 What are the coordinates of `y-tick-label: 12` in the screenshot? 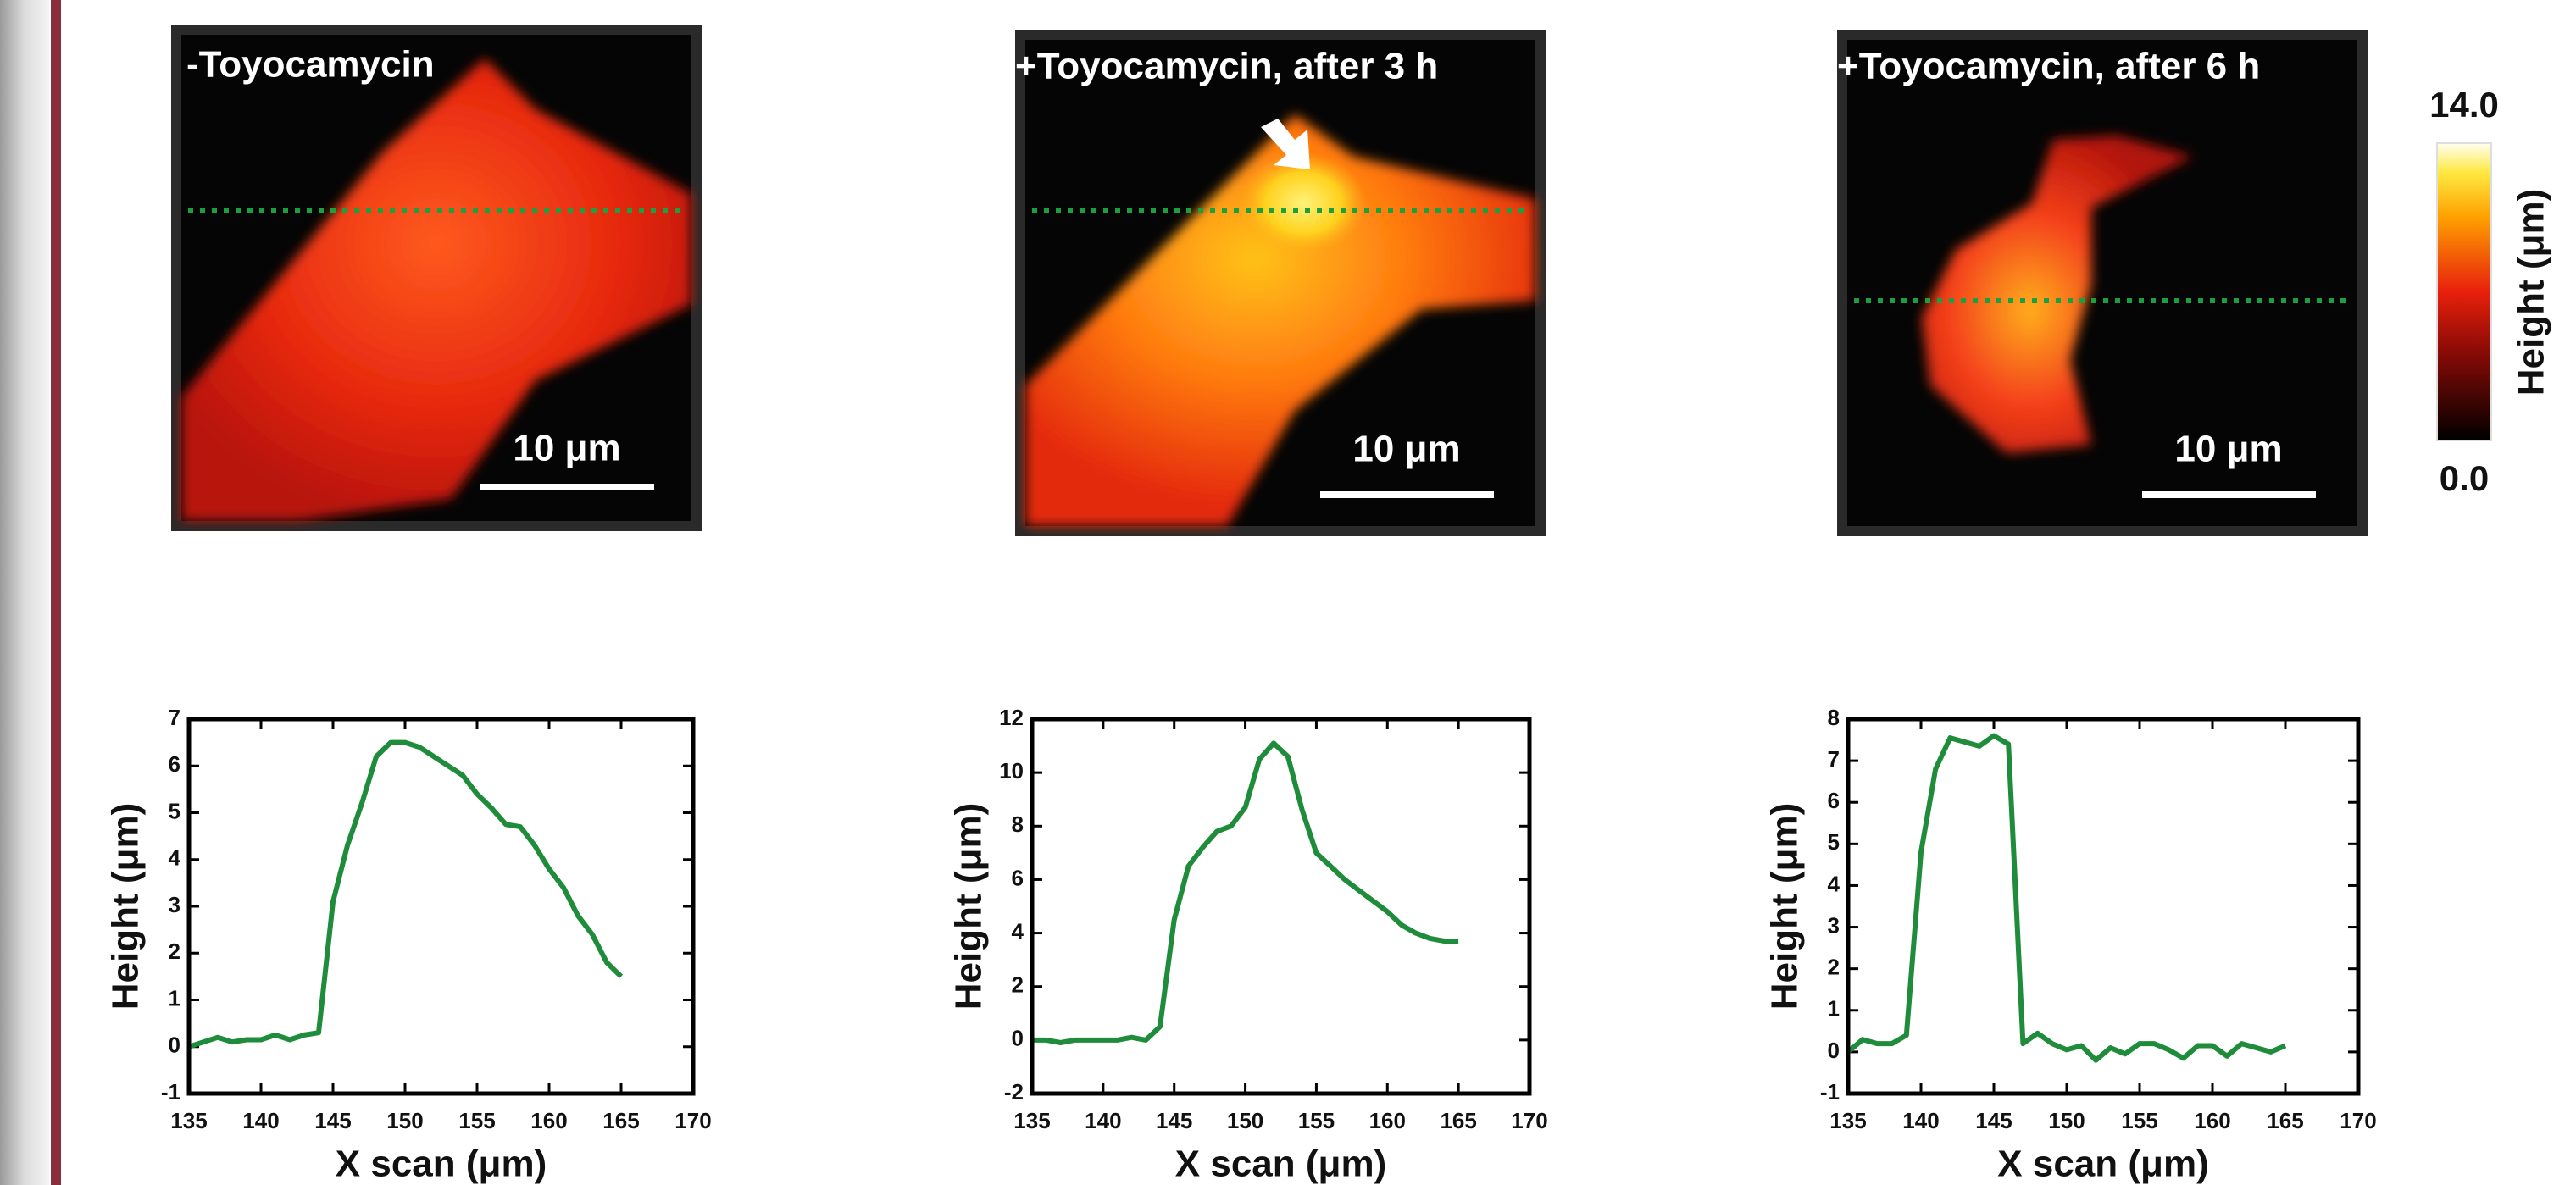 It's located at (1011, 717).